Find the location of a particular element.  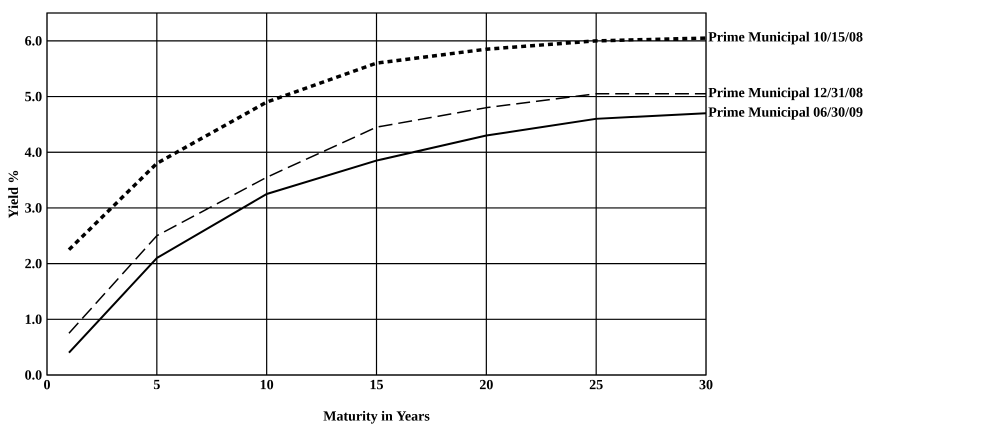

x-tick-label: 15 is located at coordinates (376, 385).